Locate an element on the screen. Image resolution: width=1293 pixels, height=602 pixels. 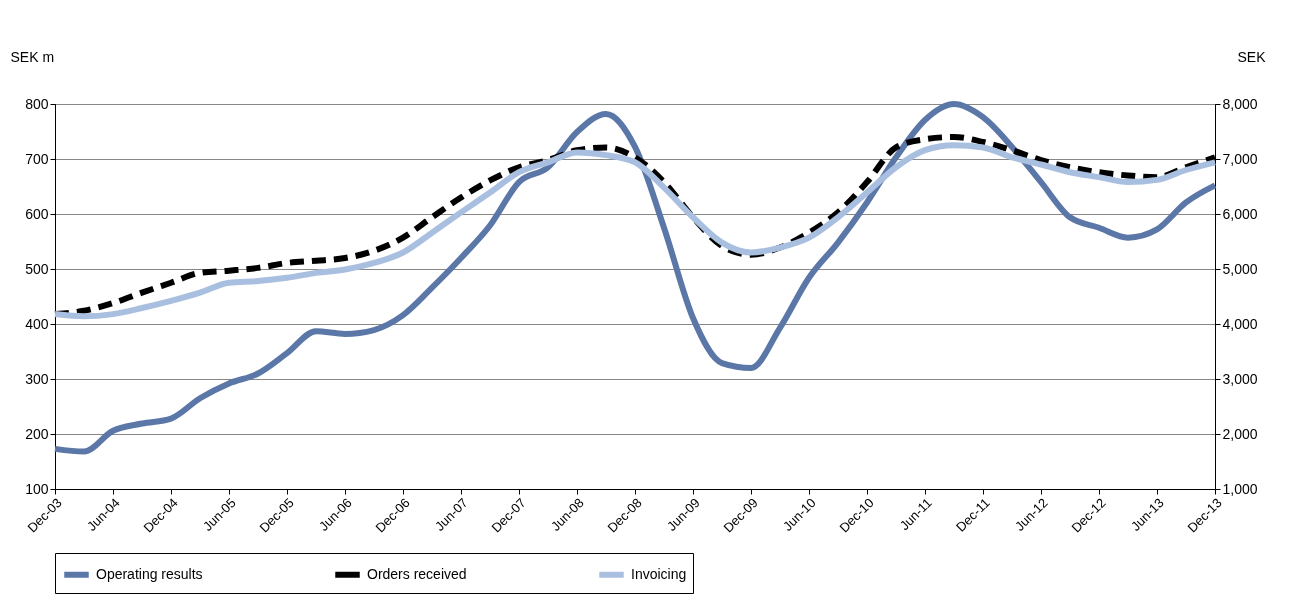
y2-tick-label: 8,000 is located at coordinates (1240, 103).